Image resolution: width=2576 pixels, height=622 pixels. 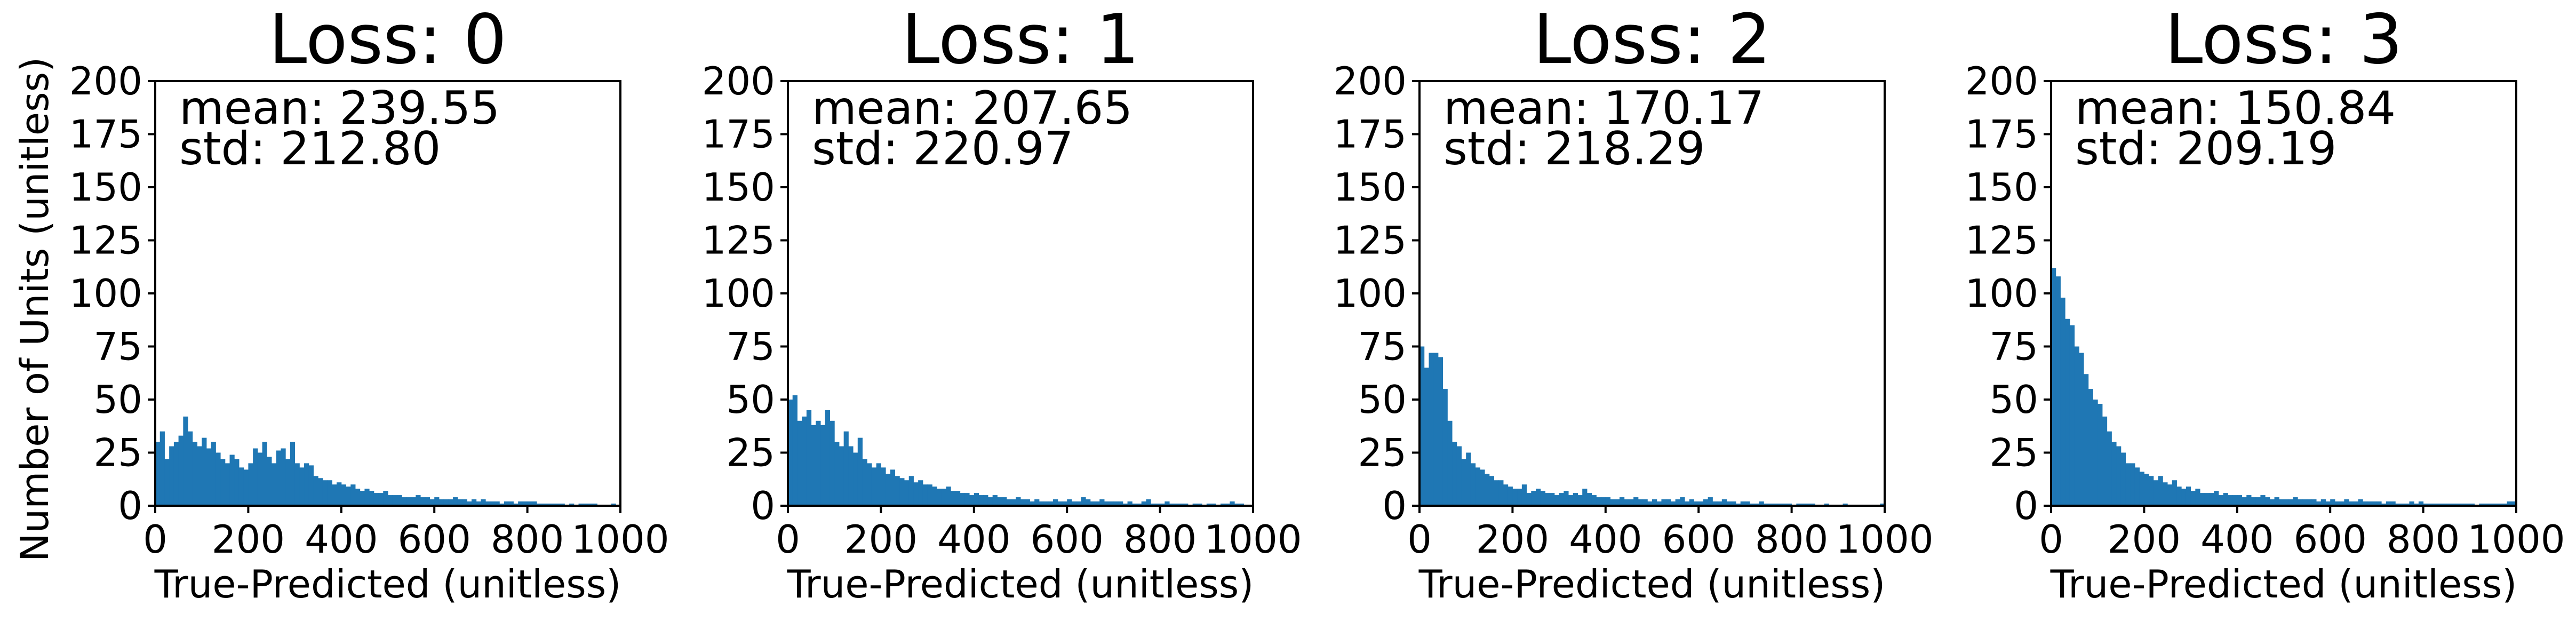 I want to click on y-tick-label: 200, so click(x=105, y=81).